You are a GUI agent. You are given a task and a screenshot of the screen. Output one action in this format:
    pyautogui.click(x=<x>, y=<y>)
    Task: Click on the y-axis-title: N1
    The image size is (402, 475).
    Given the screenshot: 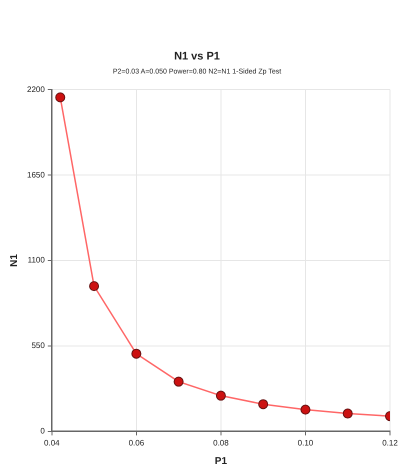 What is the action you would take?
    pyautogui.click(x=14, y=260)
    